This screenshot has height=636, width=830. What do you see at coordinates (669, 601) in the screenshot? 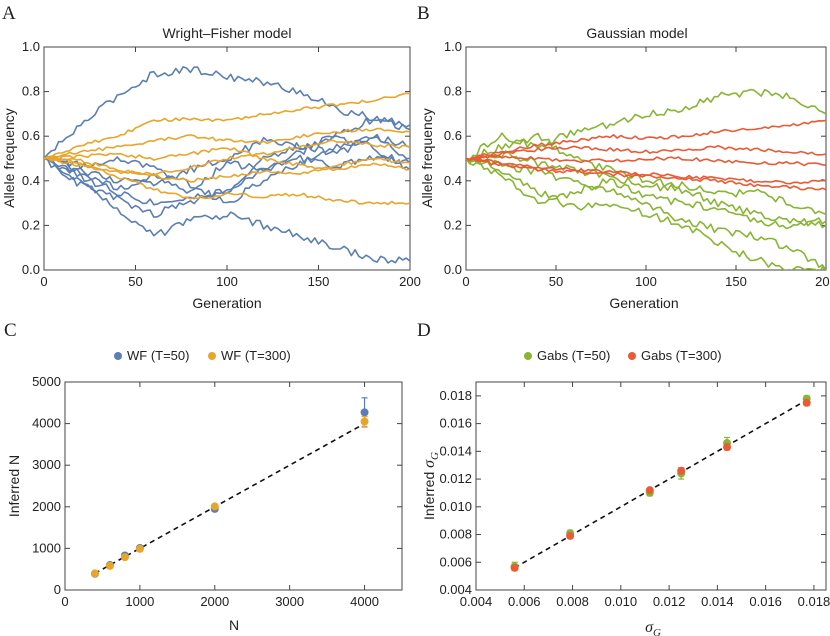
I see `x-tick-label: 0.012` at bounding box center [669, 601].